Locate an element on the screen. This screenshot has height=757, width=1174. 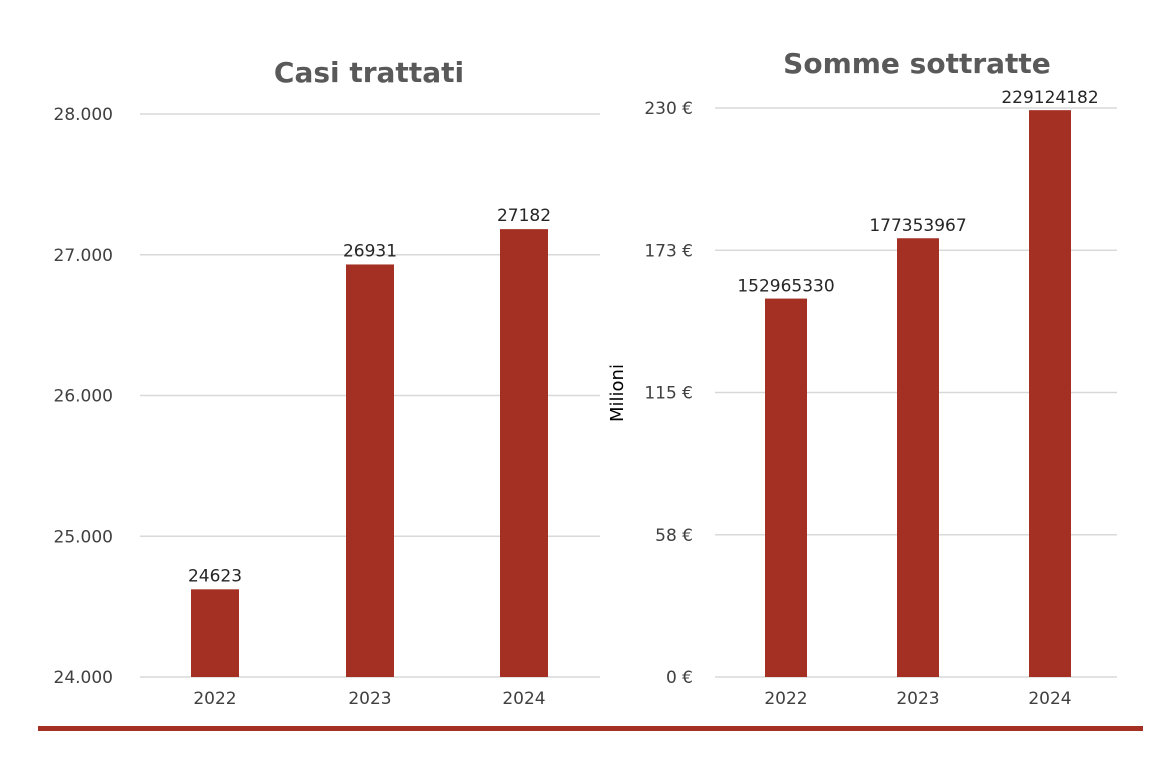
data-label: 24623 is located at coordinates (215, 576).